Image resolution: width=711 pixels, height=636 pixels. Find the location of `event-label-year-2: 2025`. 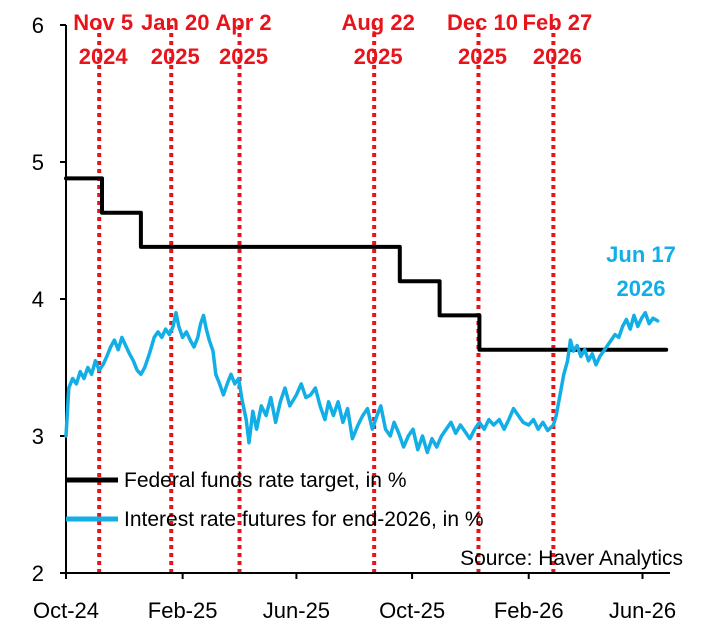

event-label-year-2: 2025 is located at coordinates (243, 56).